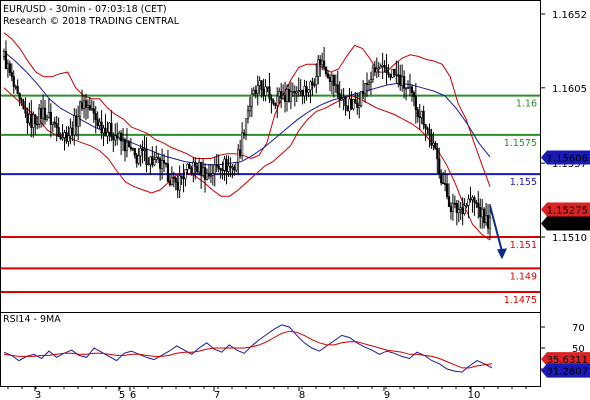  Describe the element at coordinates (578, 349) in the screenshot. I see `rsi-tick-label-1: 50` at that location.